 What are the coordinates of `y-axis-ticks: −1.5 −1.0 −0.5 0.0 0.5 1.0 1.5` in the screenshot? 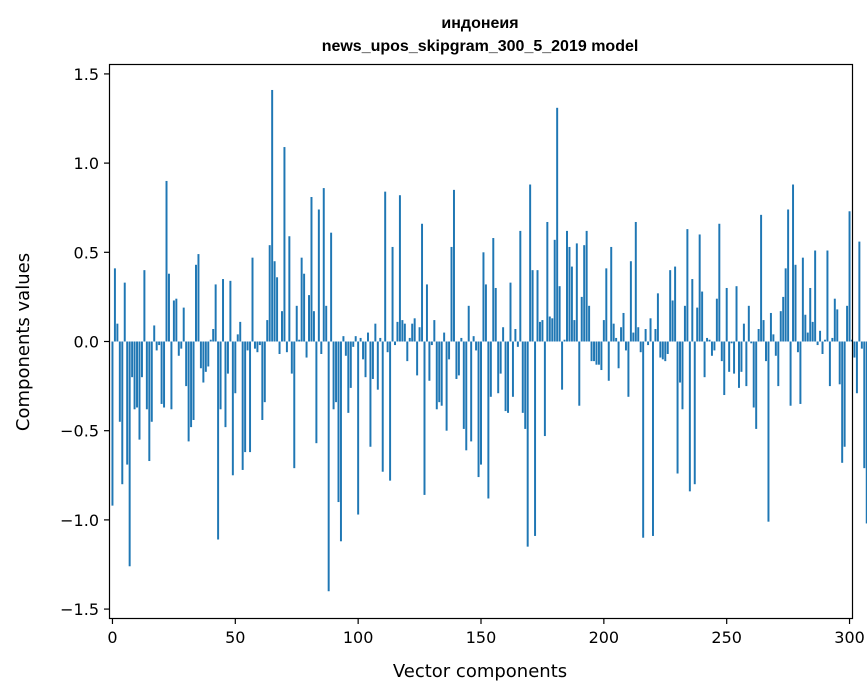 It's located at (85, 342).